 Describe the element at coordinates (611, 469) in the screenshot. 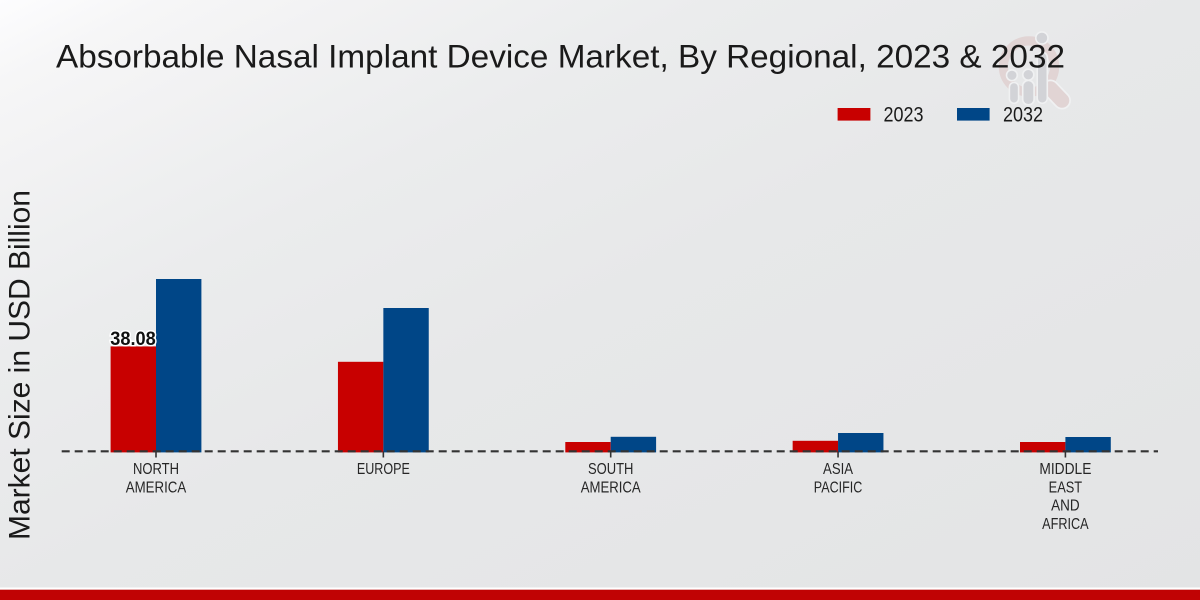

I see `svg-text: SOUTH` at that location.